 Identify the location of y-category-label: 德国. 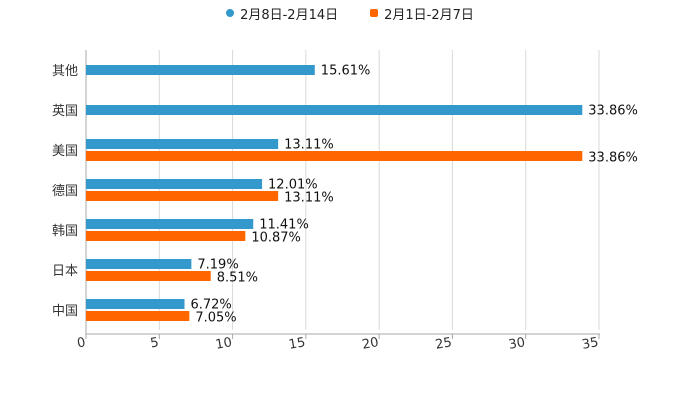
(65, 191).